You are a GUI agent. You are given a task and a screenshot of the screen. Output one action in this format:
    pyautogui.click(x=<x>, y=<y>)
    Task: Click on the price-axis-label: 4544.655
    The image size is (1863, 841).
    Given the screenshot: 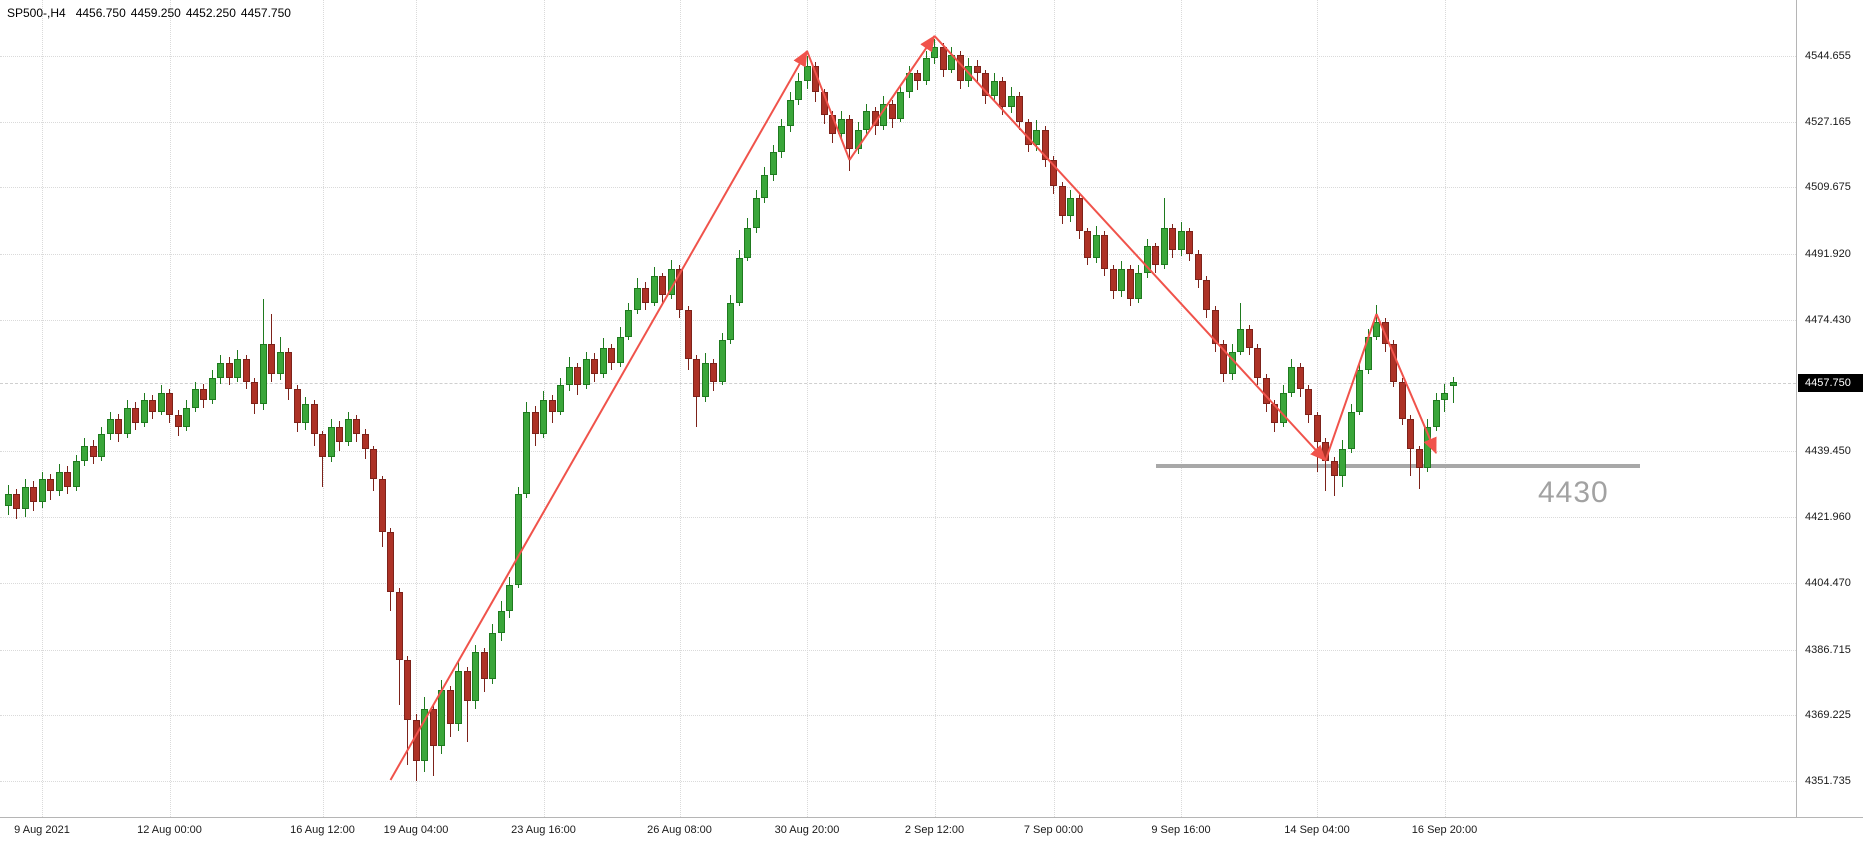 What is the action you would take?
    pyautogui.click(x=1828, y=56)
    